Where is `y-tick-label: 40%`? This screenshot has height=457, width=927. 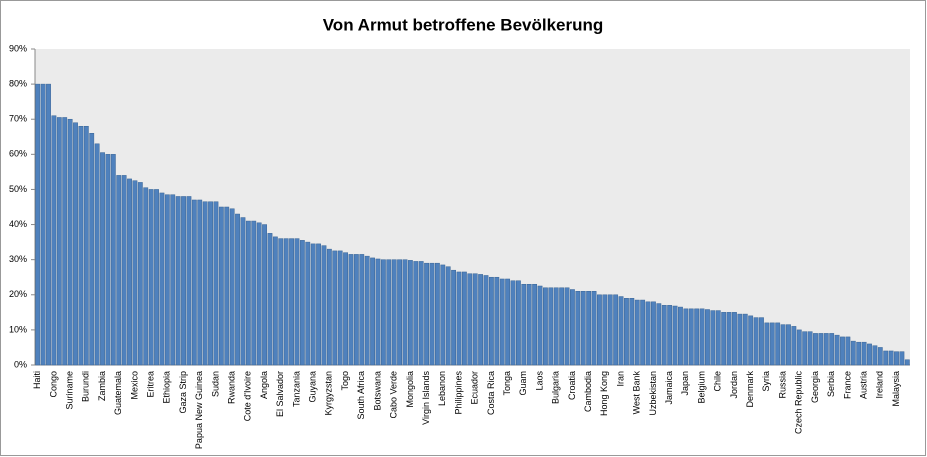
y-tick-label: 40% is located at coordinates (18, 224).